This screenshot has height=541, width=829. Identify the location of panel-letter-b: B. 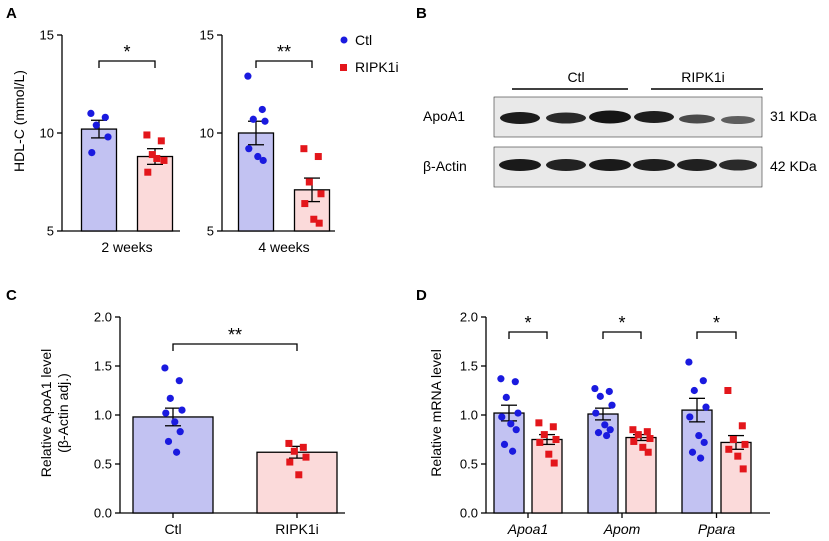
(421, 13).